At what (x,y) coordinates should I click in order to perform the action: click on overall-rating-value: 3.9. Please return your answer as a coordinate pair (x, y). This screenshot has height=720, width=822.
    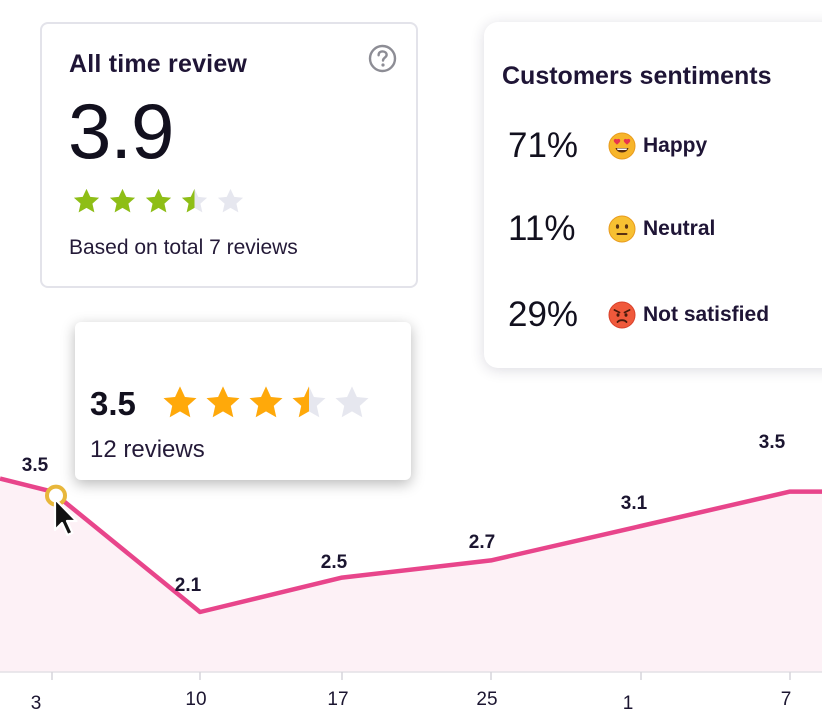
    Looking at the image, I should click on (121, 131).